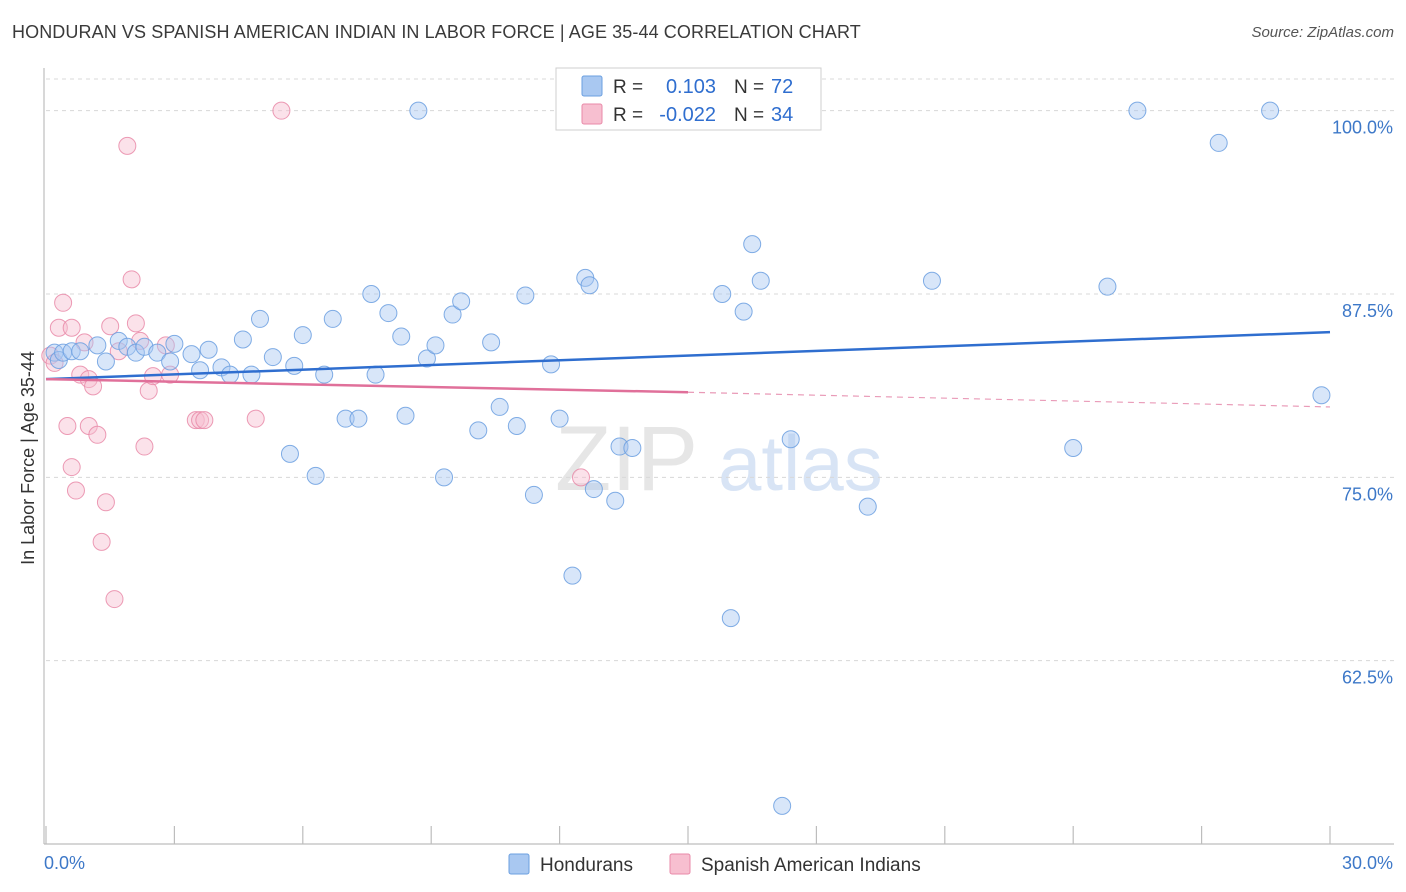 Image resolution: width=1406 pixels, height=892 pixels. I want to click on stats-box: R = 0.103 N = 72 R = -0.022 N = 34, so click(688, 99).